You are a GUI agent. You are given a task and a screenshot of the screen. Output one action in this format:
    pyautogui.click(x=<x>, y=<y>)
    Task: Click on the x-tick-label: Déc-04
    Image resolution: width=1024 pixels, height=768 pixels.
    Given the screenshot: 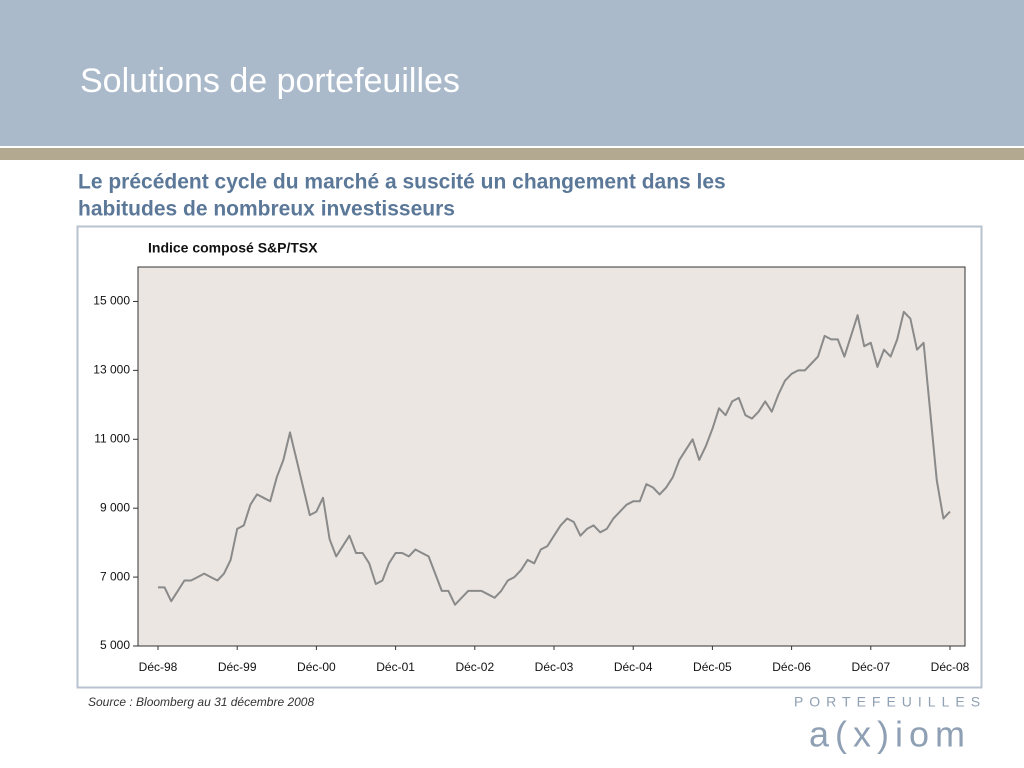 What is the action you would take?
    pyautogui.click(x=633, y=667)
    